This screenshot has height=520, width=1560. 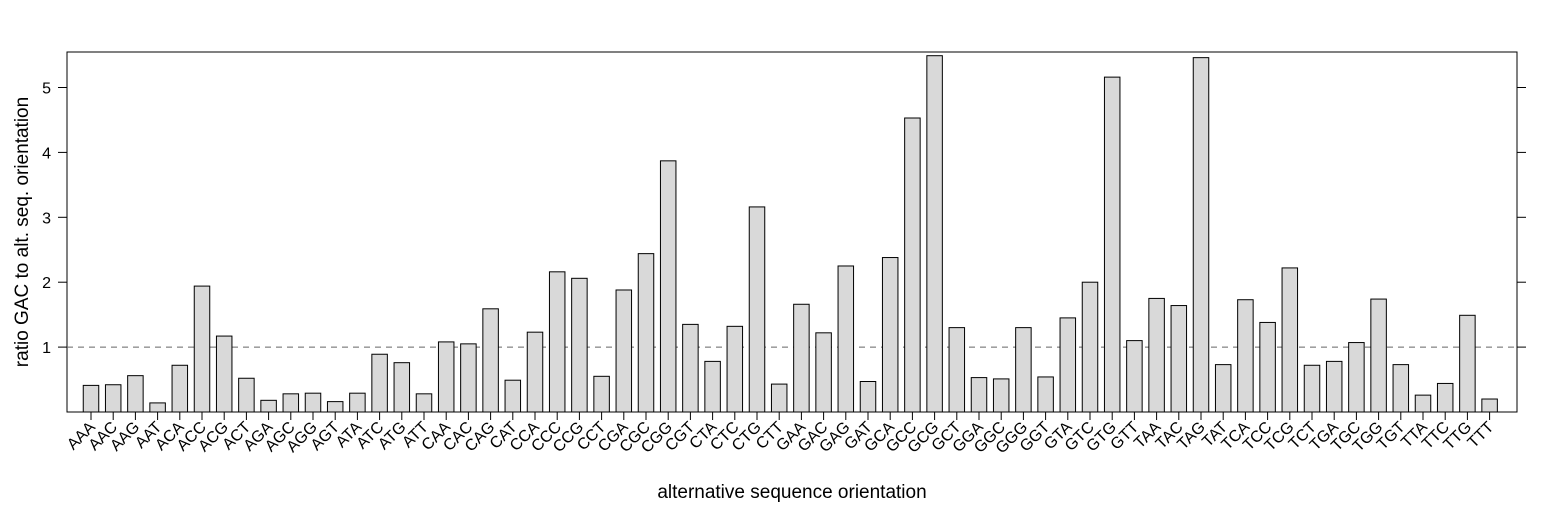 What do you see at coordinates (791, 492) in the screenshot?
I see `x-axis-label: alternative sequence orientation` at bounding box center [791, 492].